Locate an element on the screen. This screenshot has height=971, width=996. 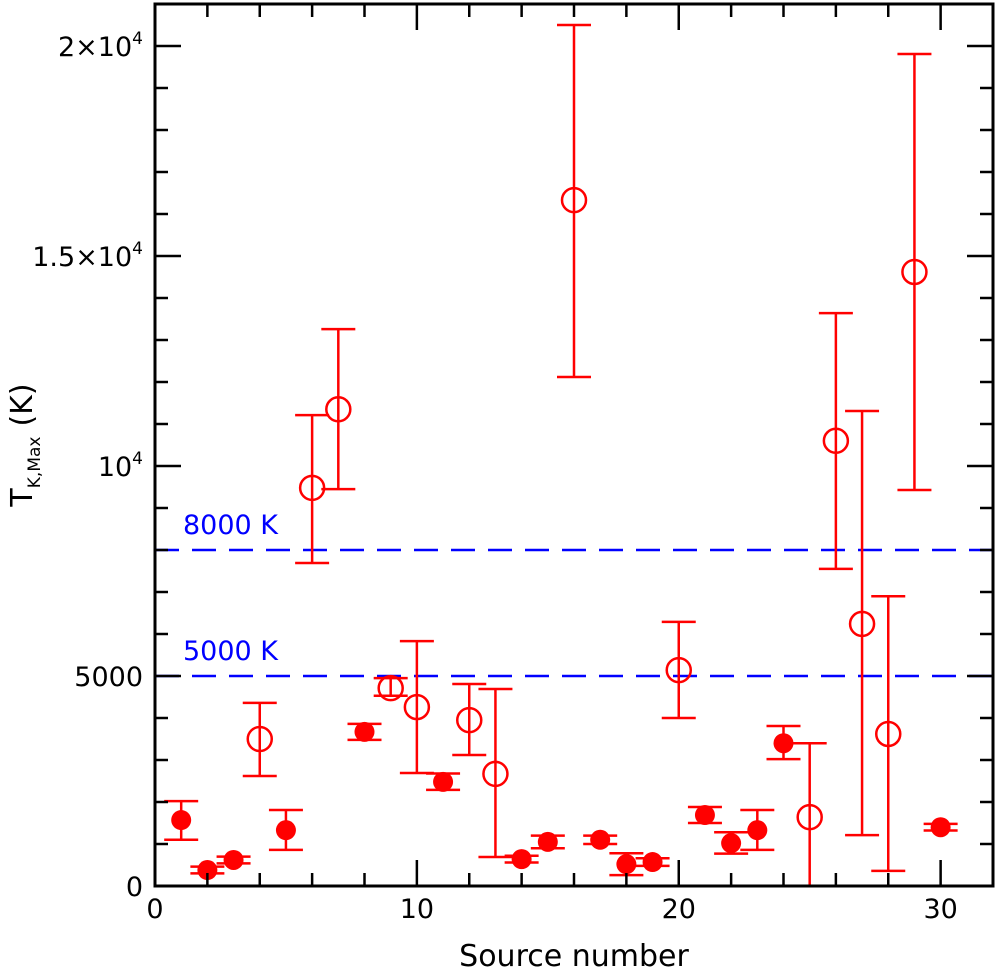
y-tick-label-base: 1.5×10 is located at coordinates (82, 257).